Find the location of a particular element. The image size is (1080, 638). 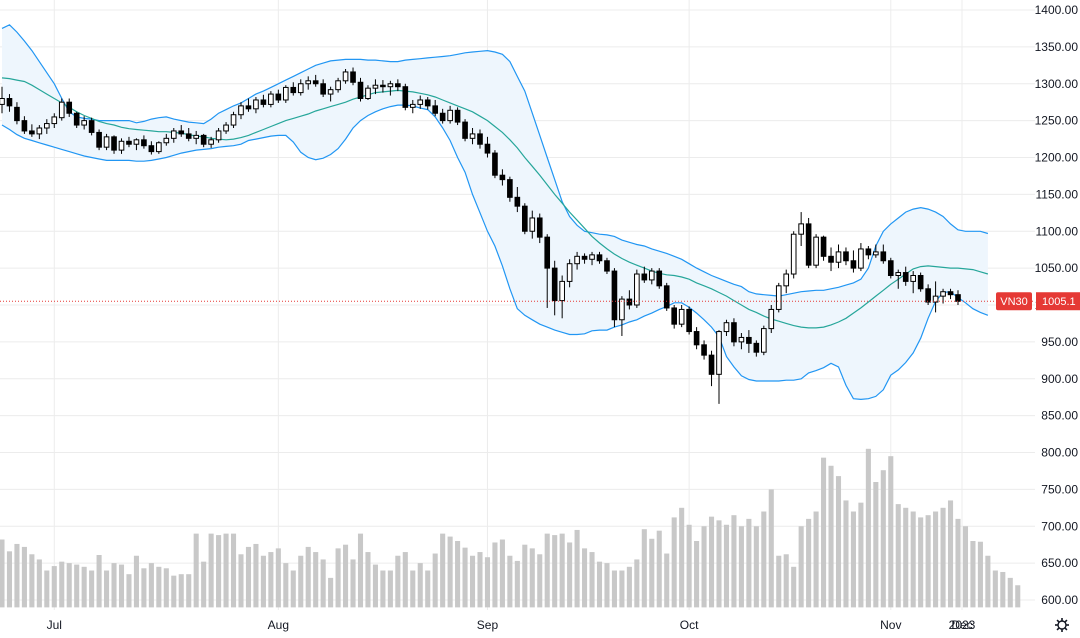

y-tick-label: 850.00 is located at coordinates (1059, 416).